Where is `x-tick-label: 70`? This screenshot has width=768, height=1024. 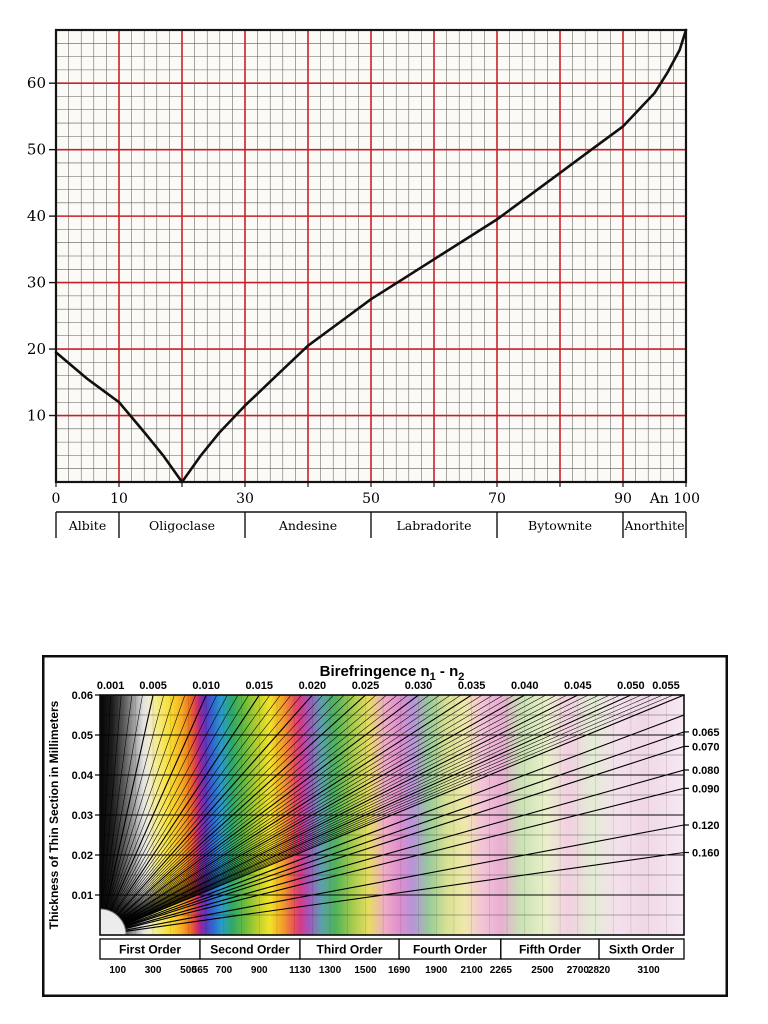 x-tick-label: 70 is located at coordinates (497, 499).